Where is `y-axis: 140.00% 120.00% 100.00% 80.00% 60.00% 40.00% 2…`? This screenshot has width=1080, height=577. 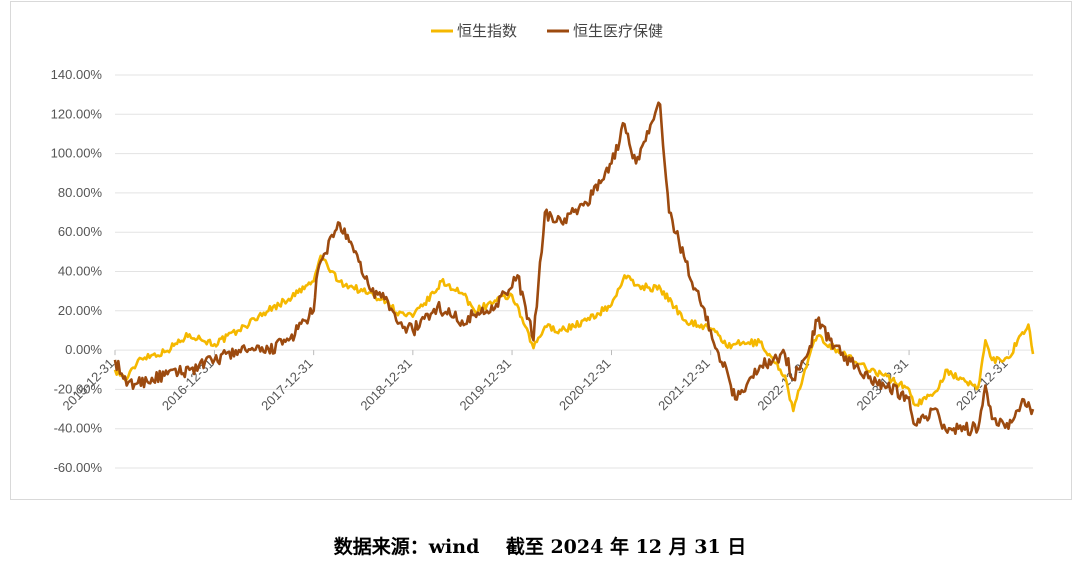
y-axis: 140.00% 120.00% 100.00% 80.00% 60.00% 40.00% 2… is located at coordinates (77, 271).